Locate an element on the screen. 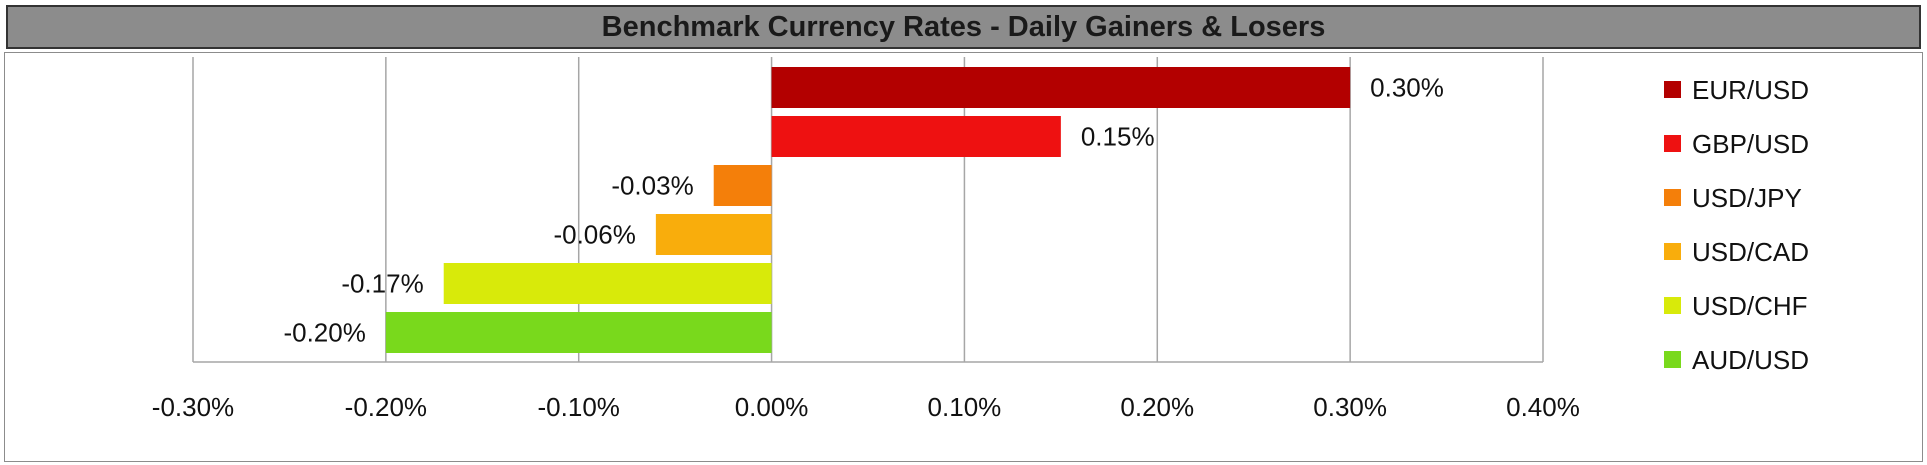  legend-swatch-usd-jpy is located at coordinates (1672, 197).